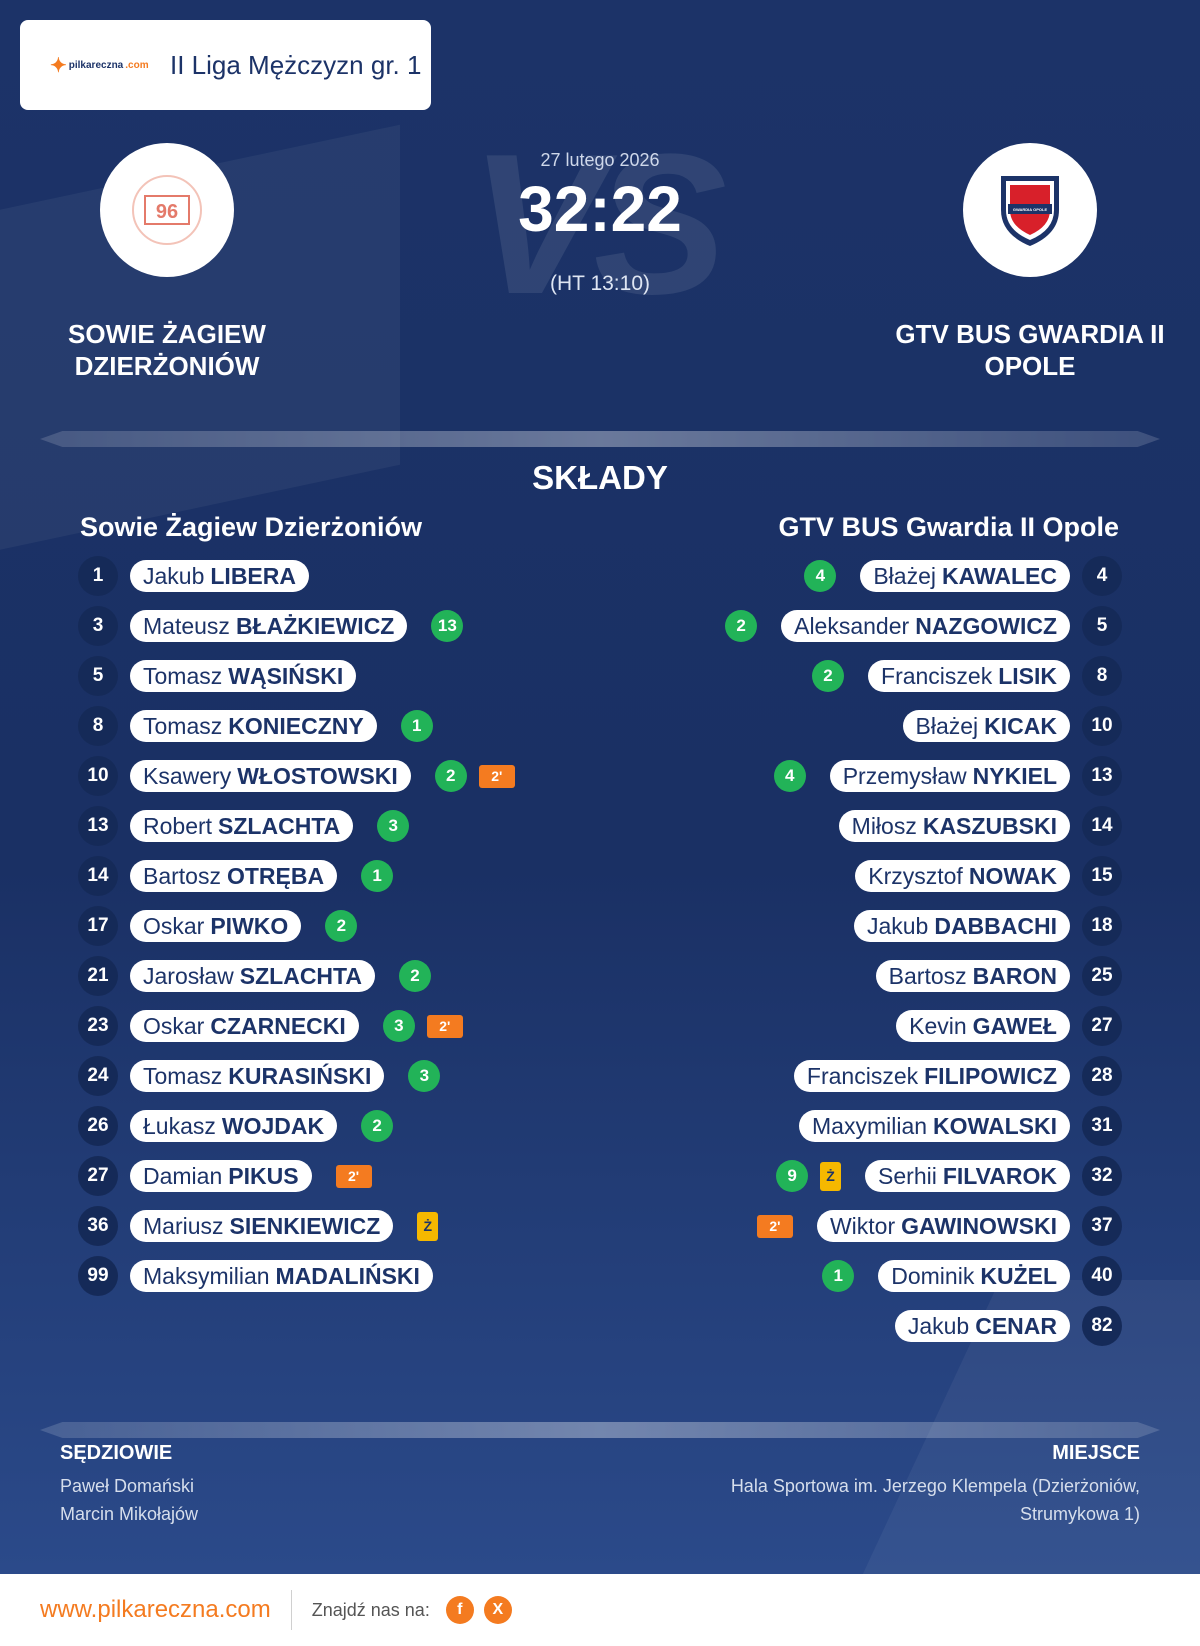 The image size is (1200, 1646). What do you see at coordinates (496, 776) in the screenshot?
I see `suspension-badge: 2'` at bounding box center [496, 776].